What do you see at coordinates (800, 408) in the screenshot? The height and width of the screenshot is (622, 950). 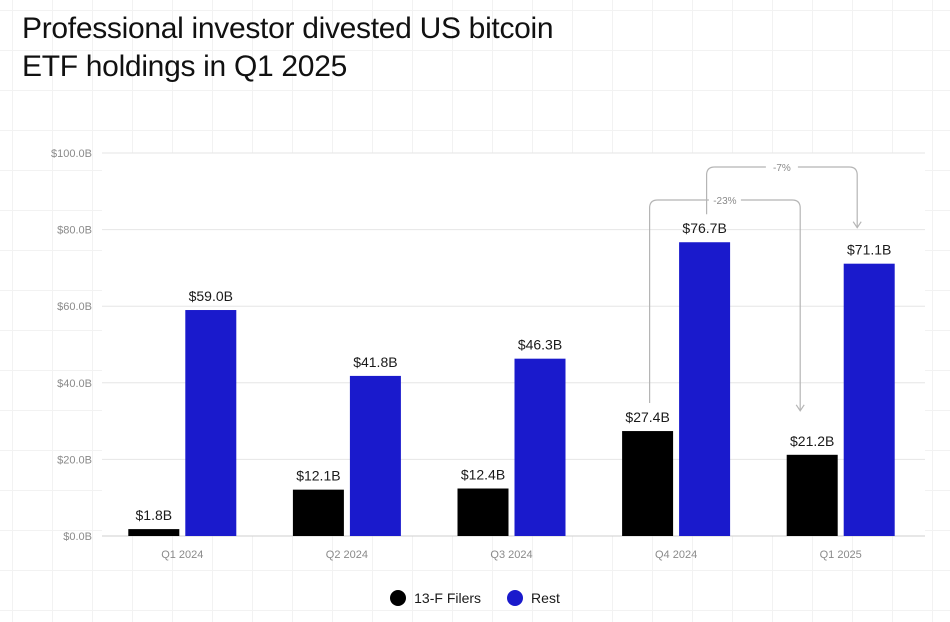 I see `annotation-13f-change-arrowhead` at bounding box center [800, 408].